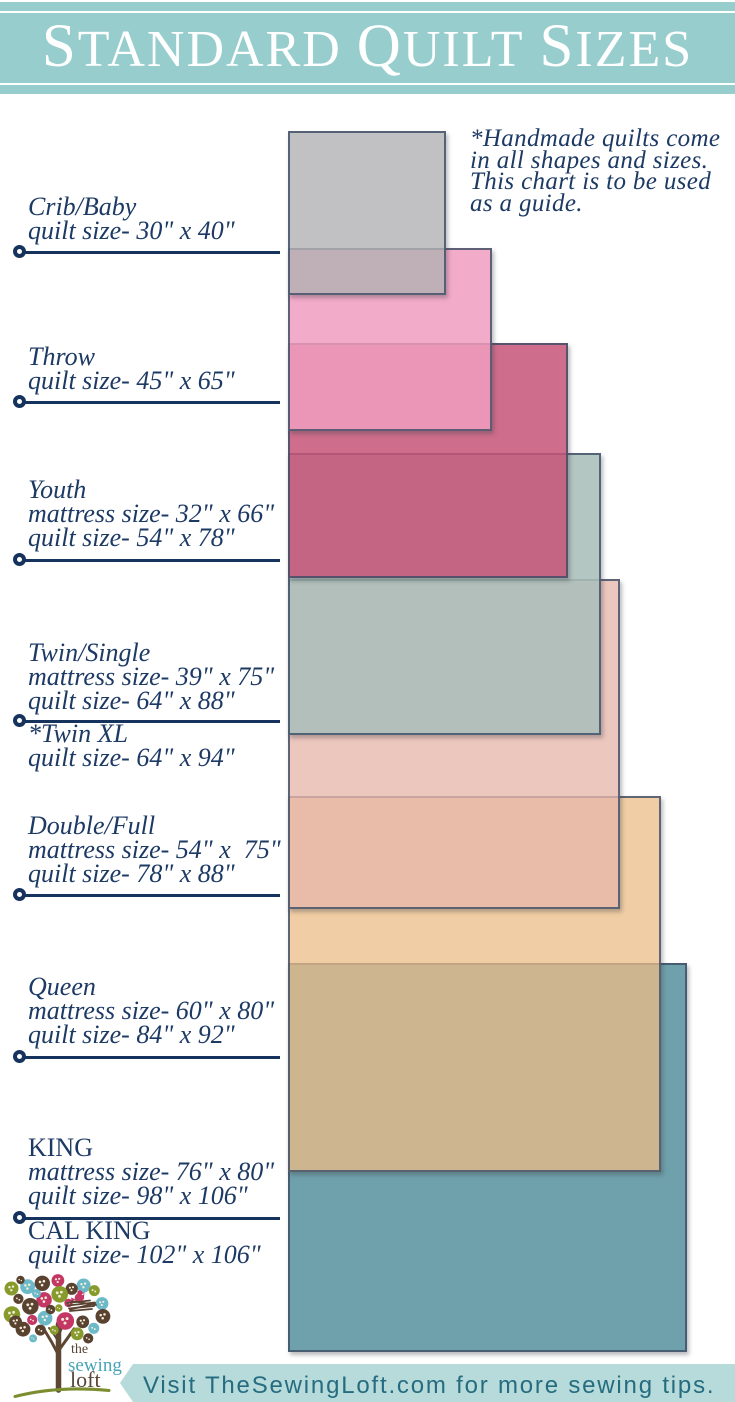 This screenshot has width=735, height=1402. I want to click on svg-text: the, so click(79, 1349).